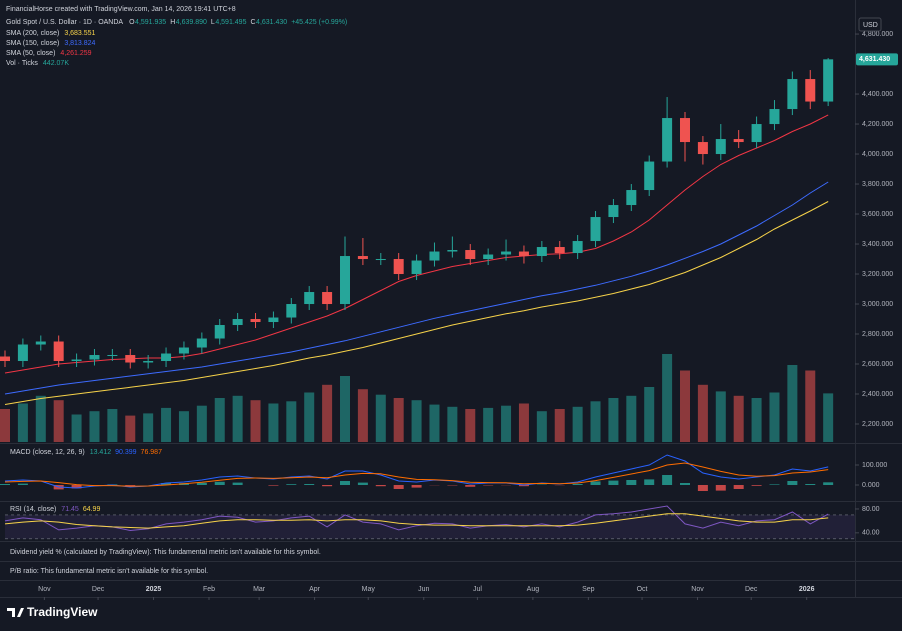  Describe the element at coordinates (369, 589) in the screenshot. I see `x-tick-label: May` at that location.